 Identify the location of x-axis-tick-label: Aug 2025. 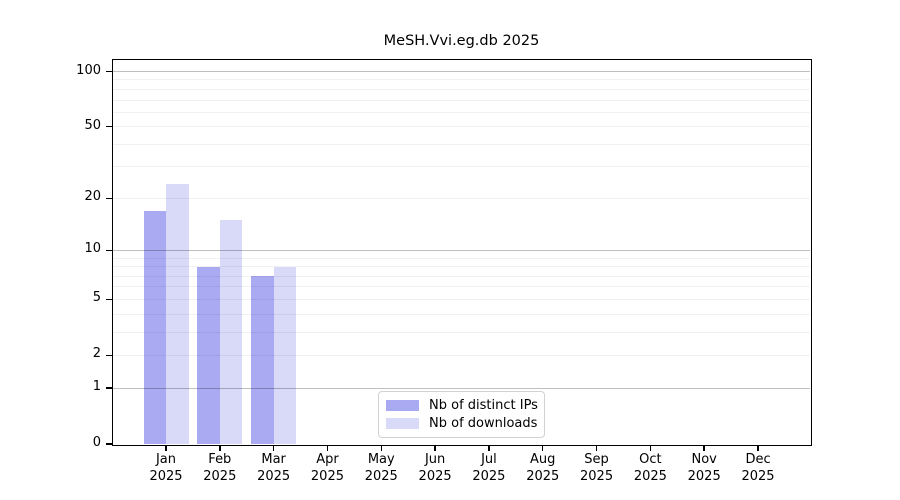
(543, 468).